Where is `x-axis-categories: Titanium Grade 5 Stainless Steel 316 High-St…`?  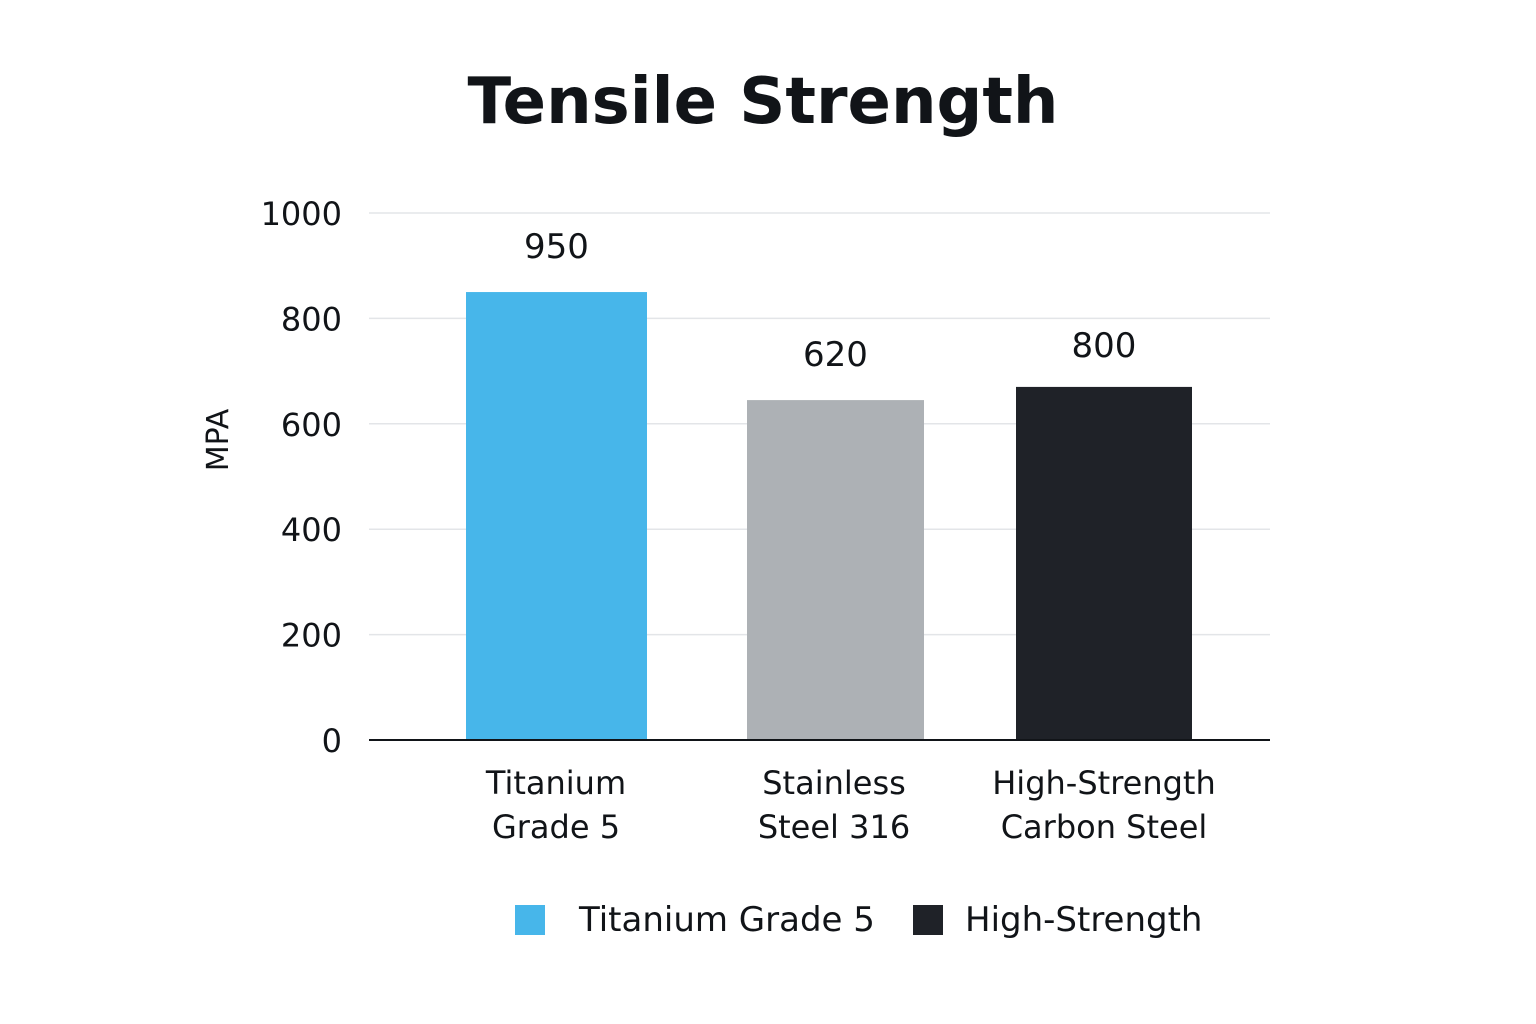 x-axis-categories: Titanium Grade 5 Stainless Steel 316 High-St… is located at coordinates (850, 805).